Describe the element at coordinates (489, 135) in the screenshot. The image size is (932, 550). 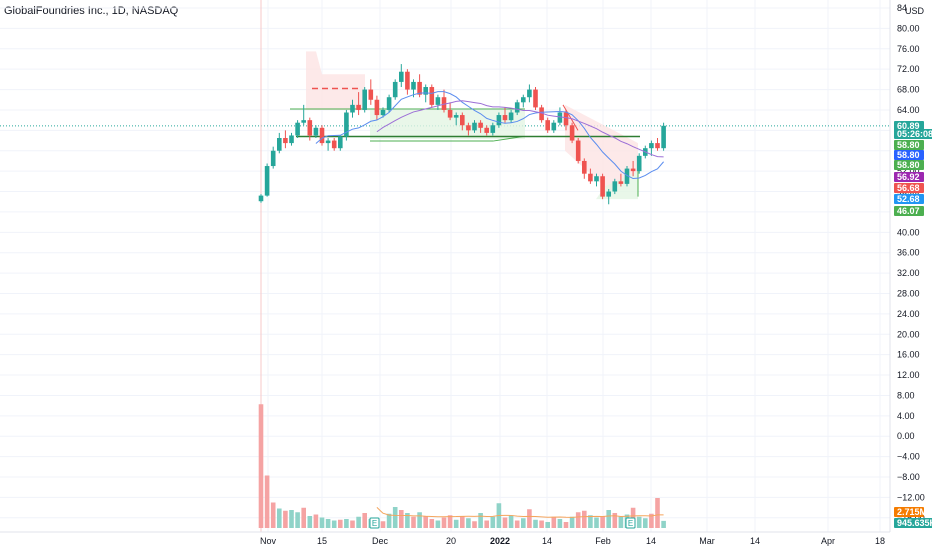
I see `ma-line-blue` at that location.